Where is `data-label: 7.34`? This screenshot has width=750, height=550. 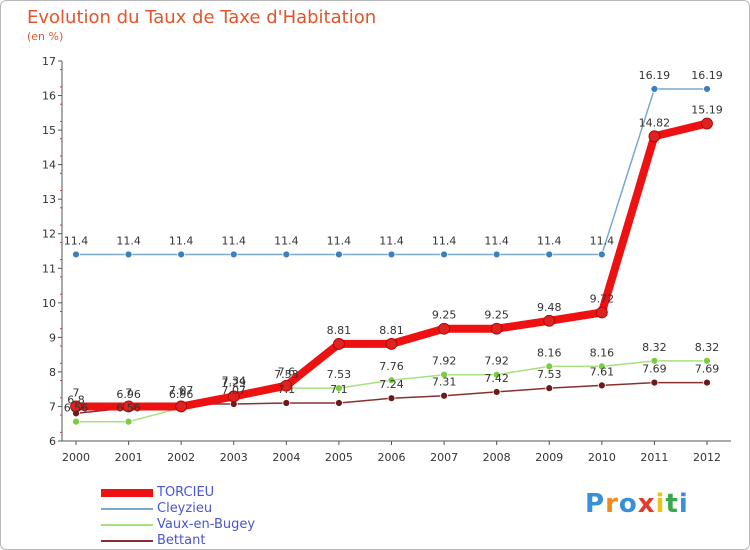
data-label: 7.34 is located at coordinates (234, 381).